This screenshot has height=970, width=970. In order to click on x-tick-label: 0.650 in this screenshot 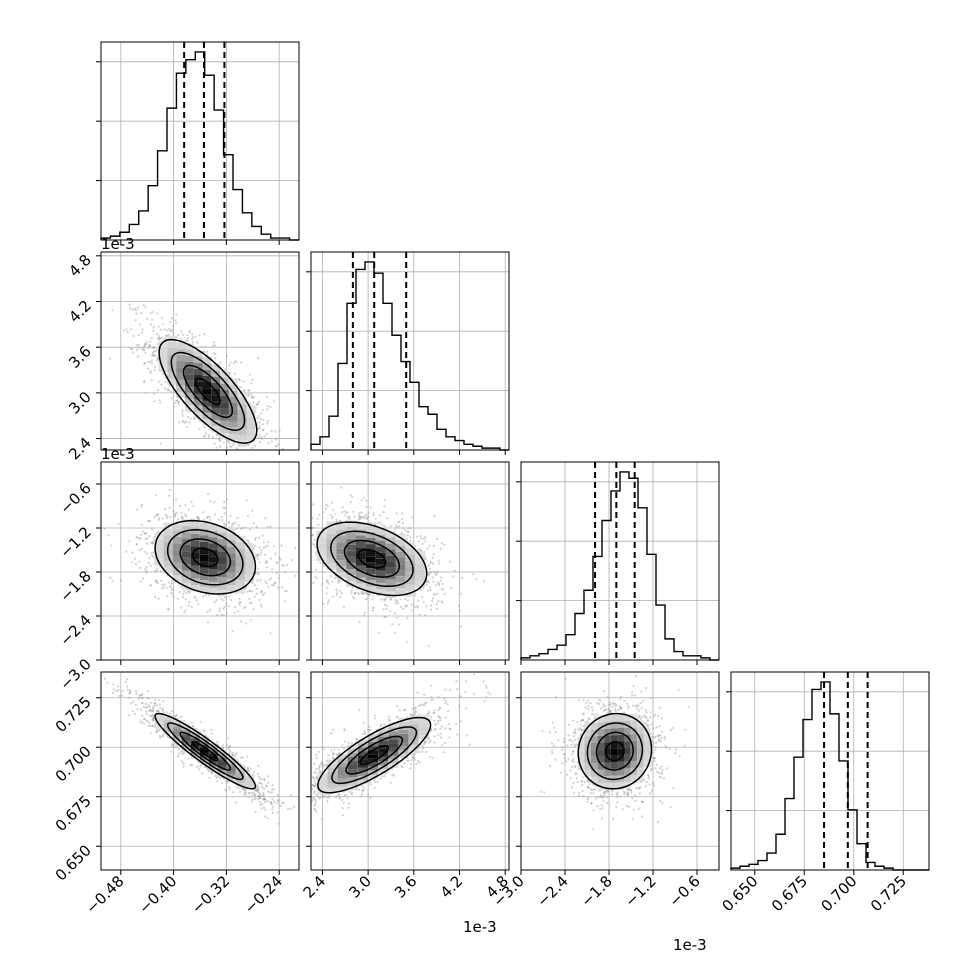, I will do `click(739, 893)`.